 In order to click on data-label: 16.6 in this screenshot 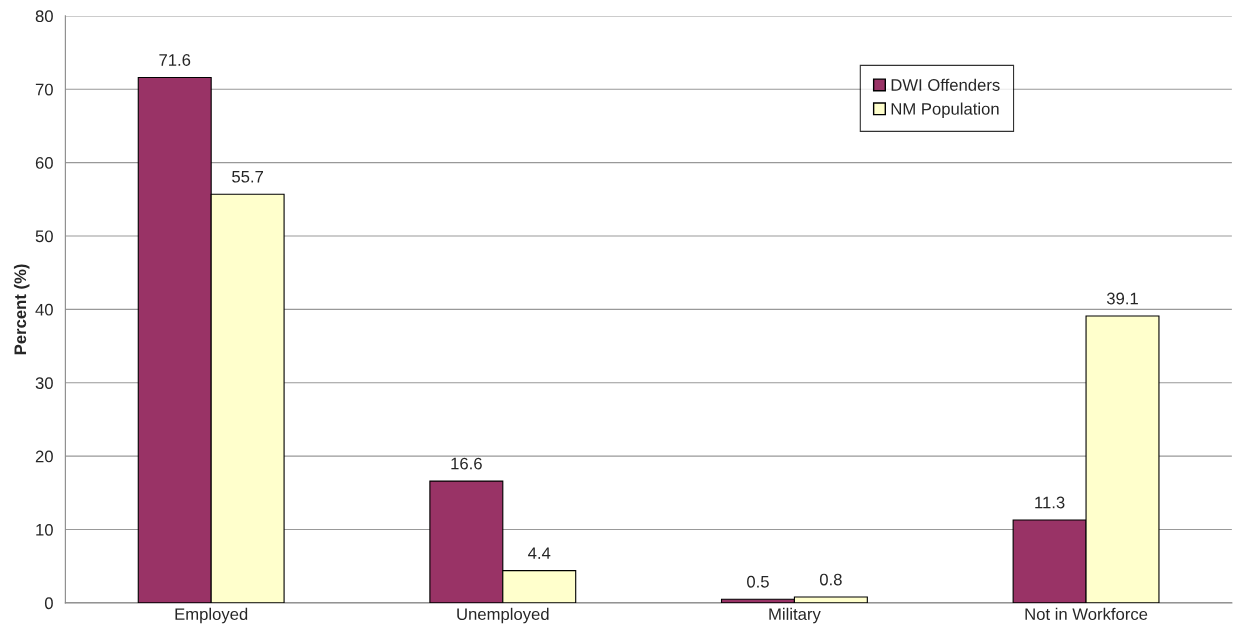, I will do `click(466, 463)`.